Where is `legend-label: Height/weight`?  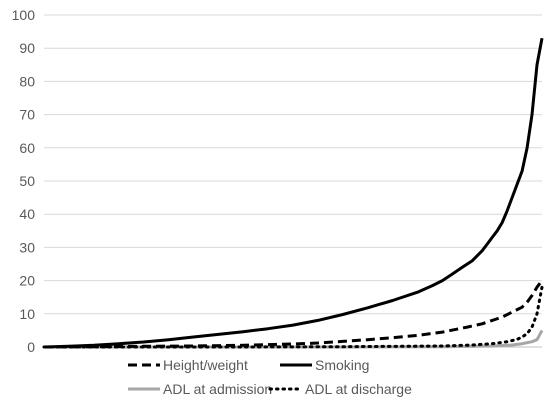
legend-label: Height/weight is located at coordinates (205, 365).